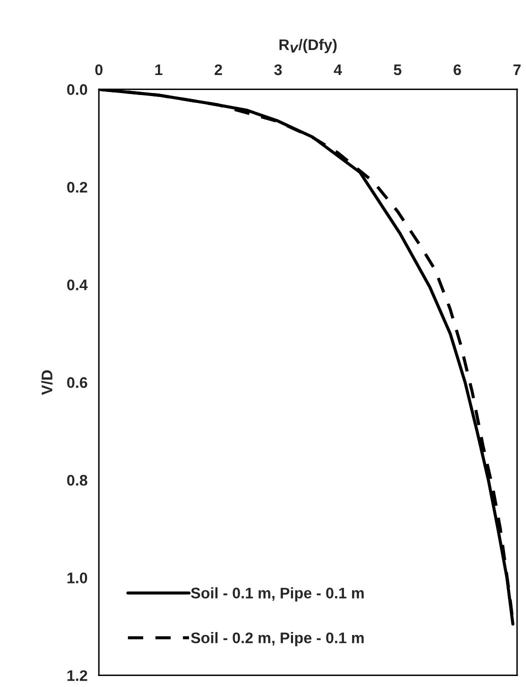 The height and width of the screenshot is (687, 526). What do you see at coordinates (77, 89) in the screenshot?
I see `y-tick-label: 0.0` at bounding box center [77, 89].